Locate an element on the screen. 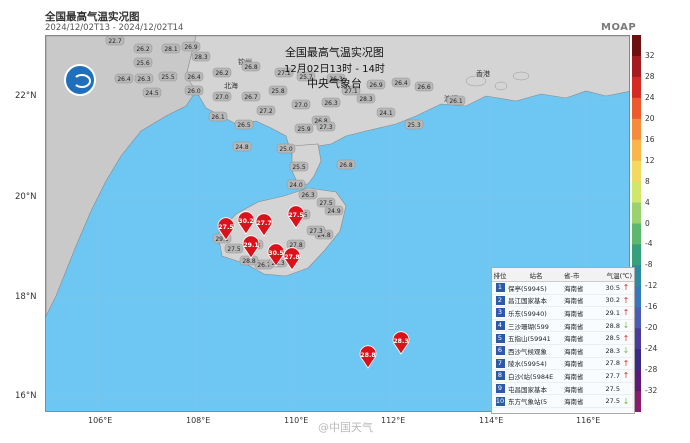 Image resolution: width=690 pixels, height=443 pixels. max-temp-pin: 30.2 is located at coordinates (246, 223).